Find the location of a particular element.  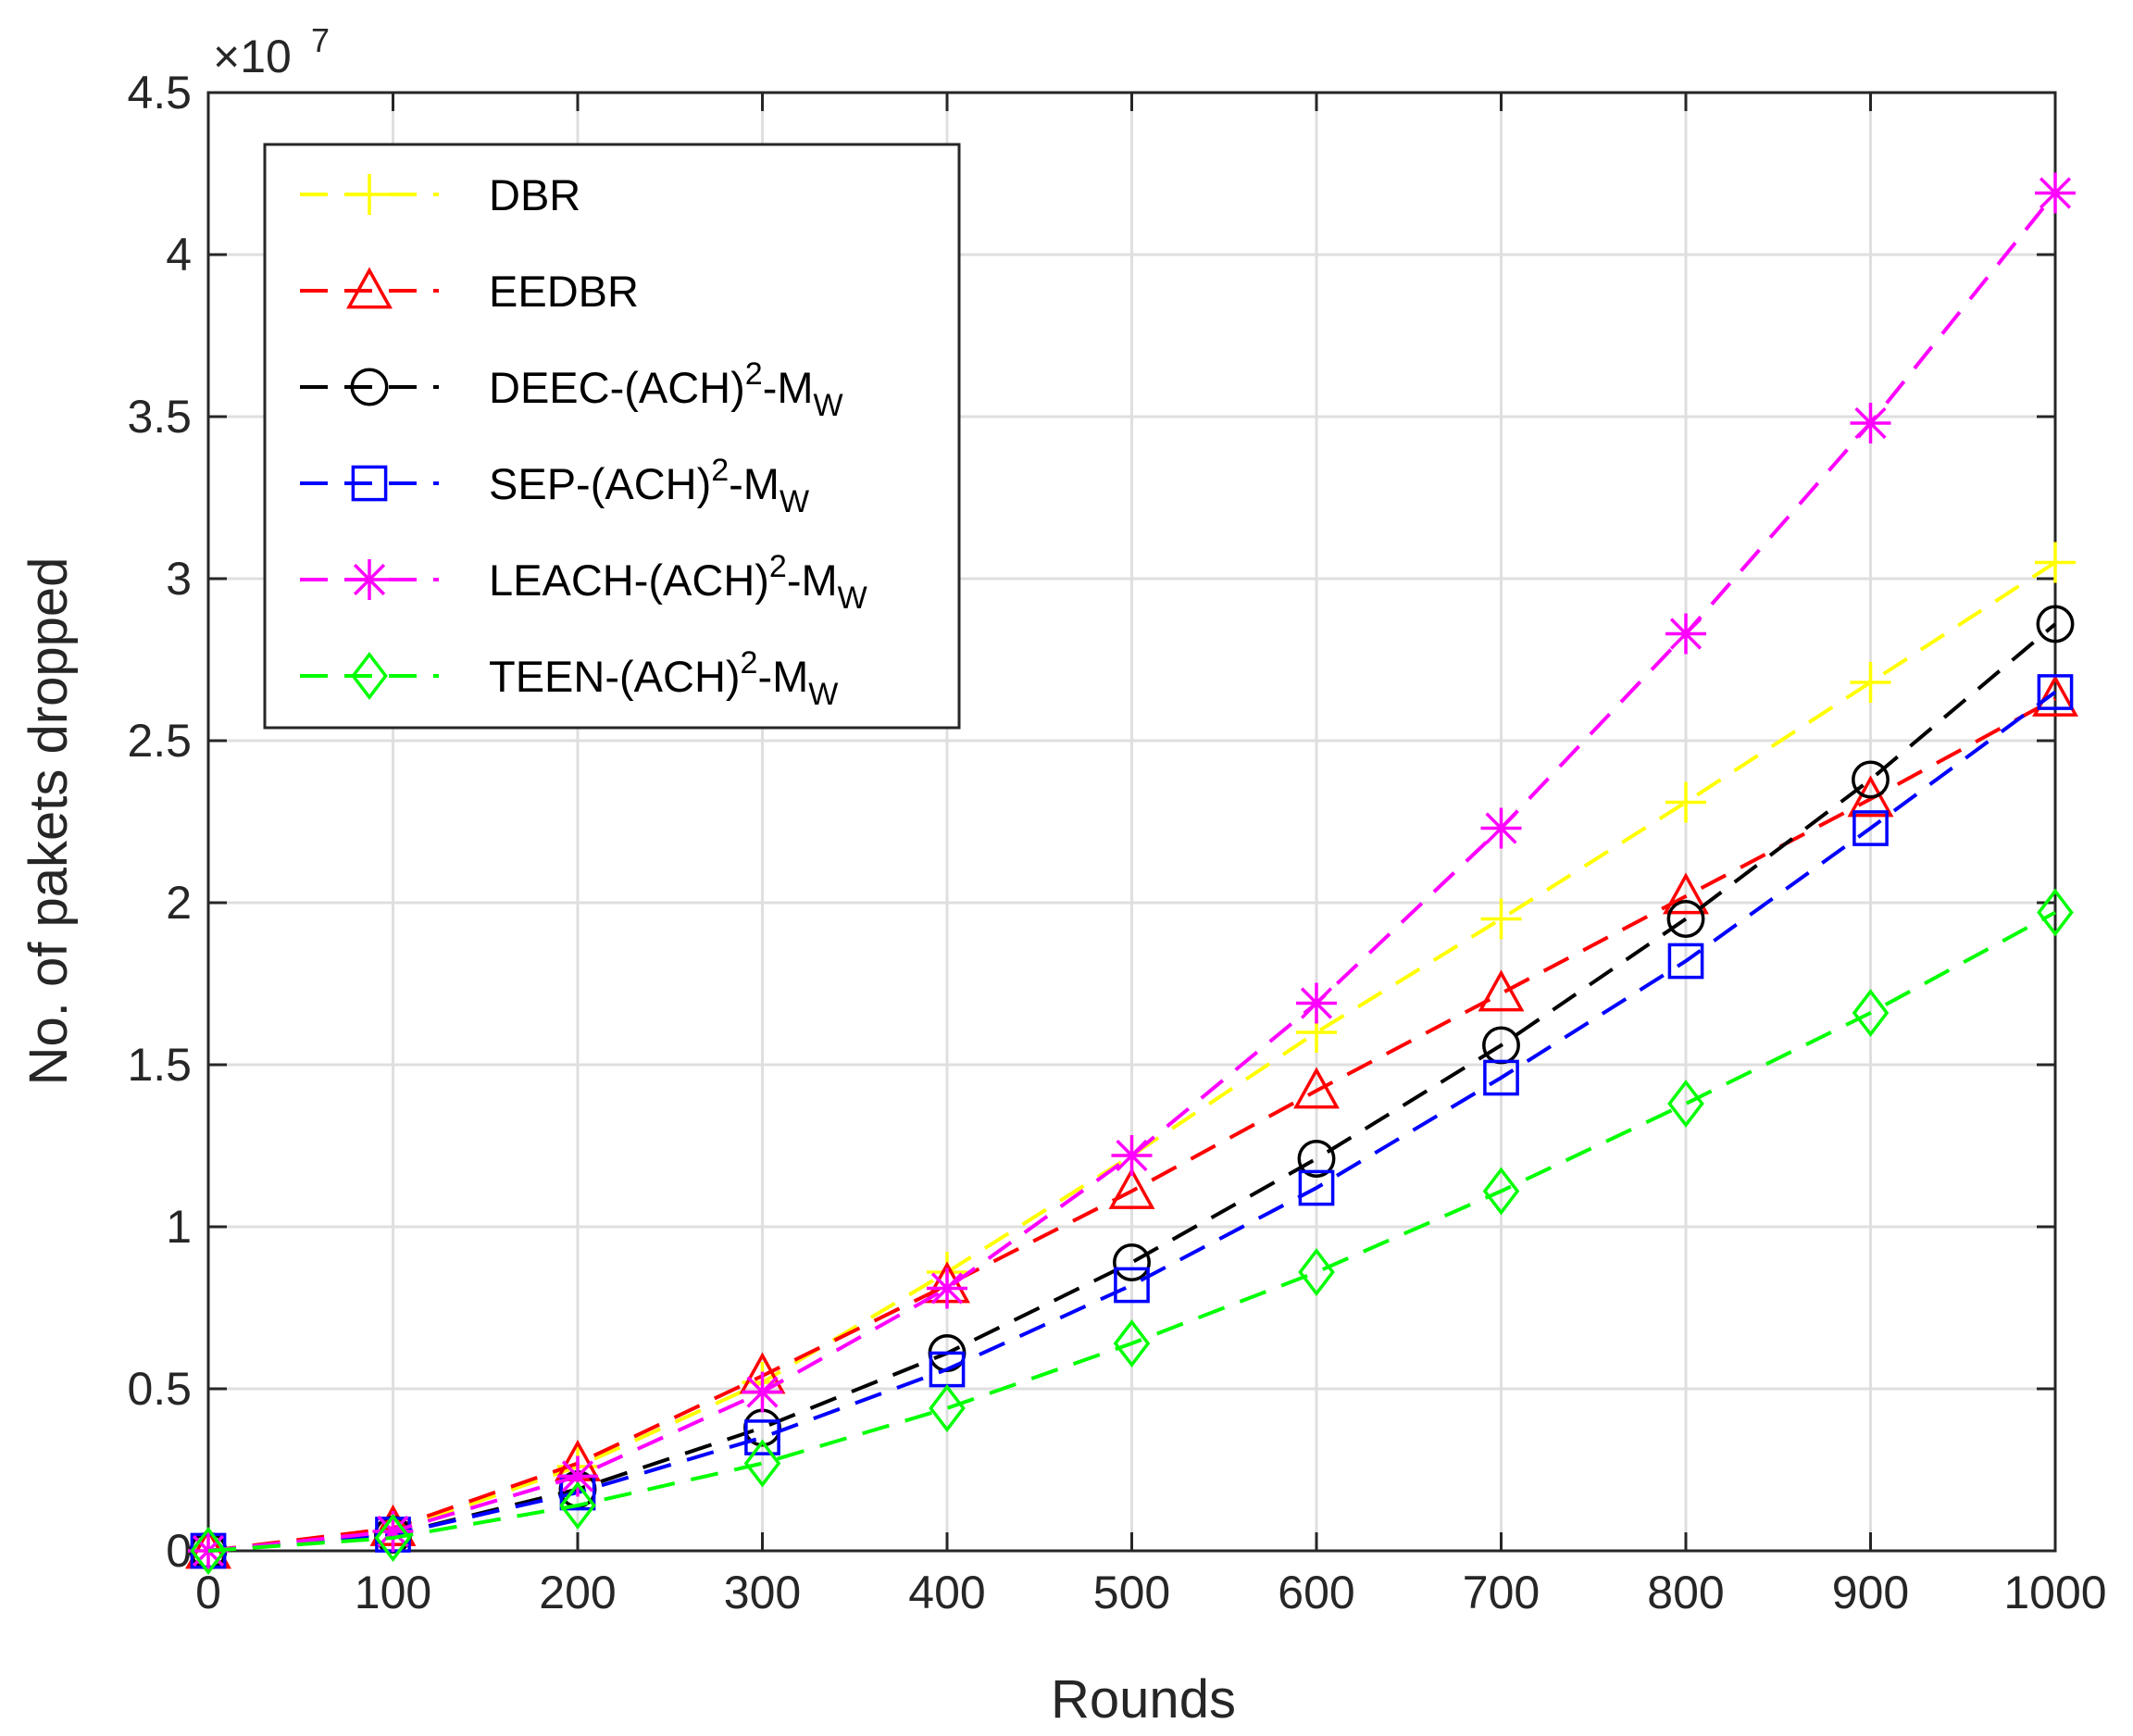

legend-entry: EEDBR is located at coordinates (469, 291).